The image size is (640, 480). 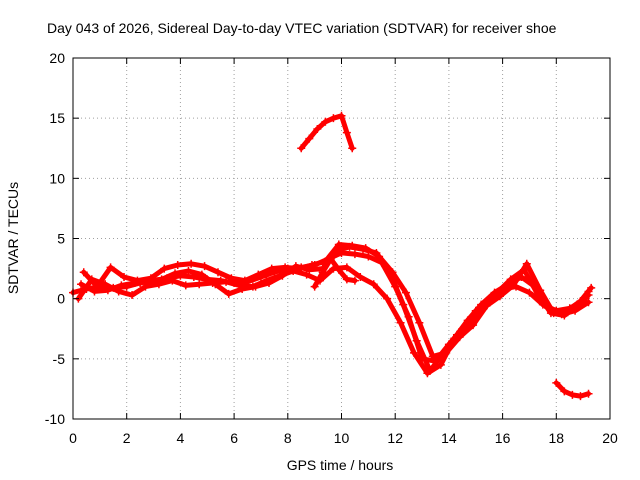 I want to click on series-line, so click(x=326, y=132).